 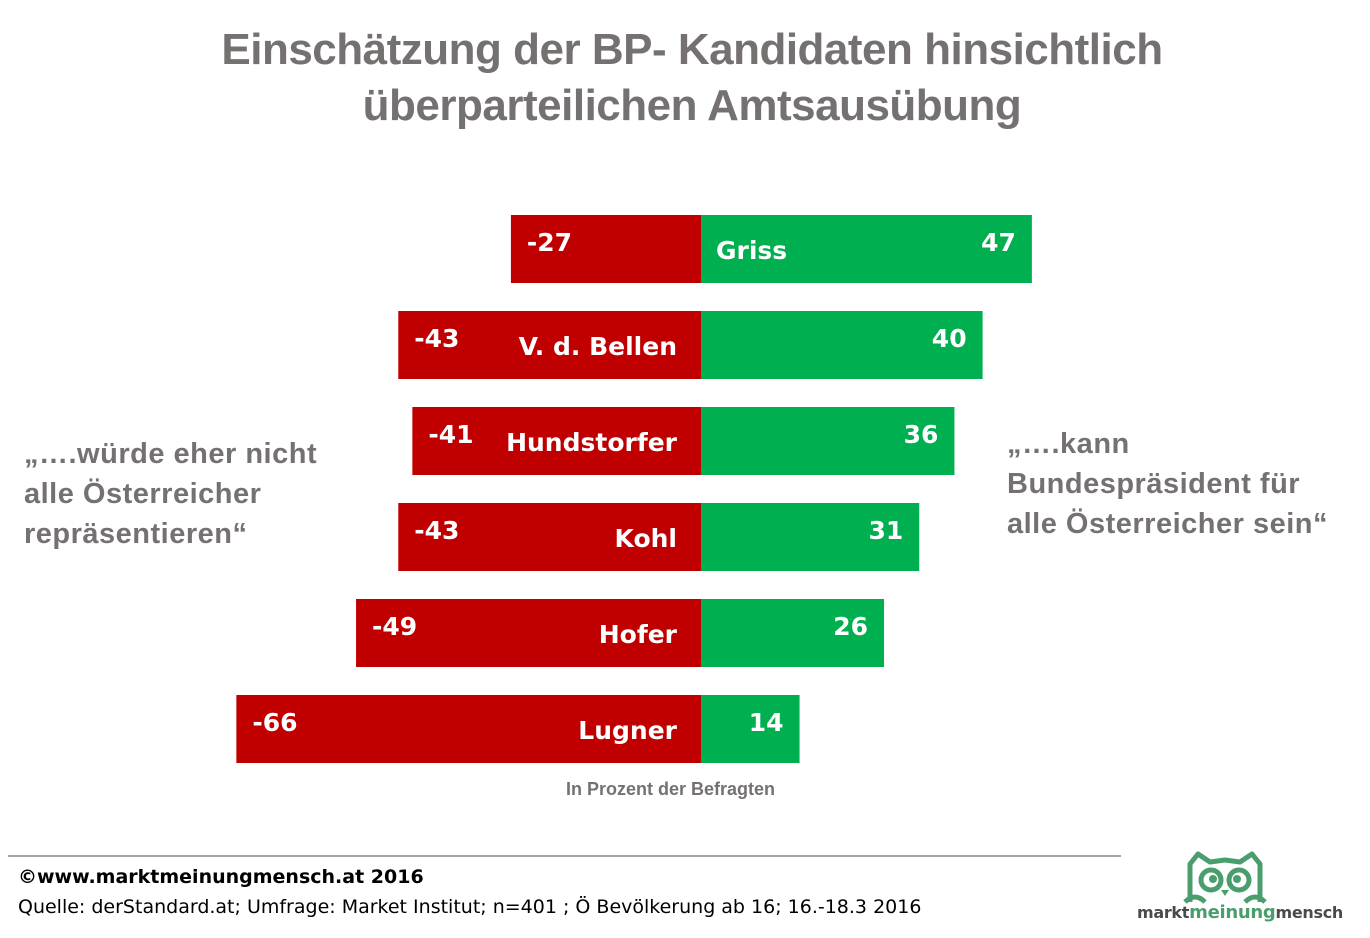 What do you see at coordinates (1068, 444) in the screenshot?
I see `positive-annotation-line: „….kann` at bounding box center [1068, 444].